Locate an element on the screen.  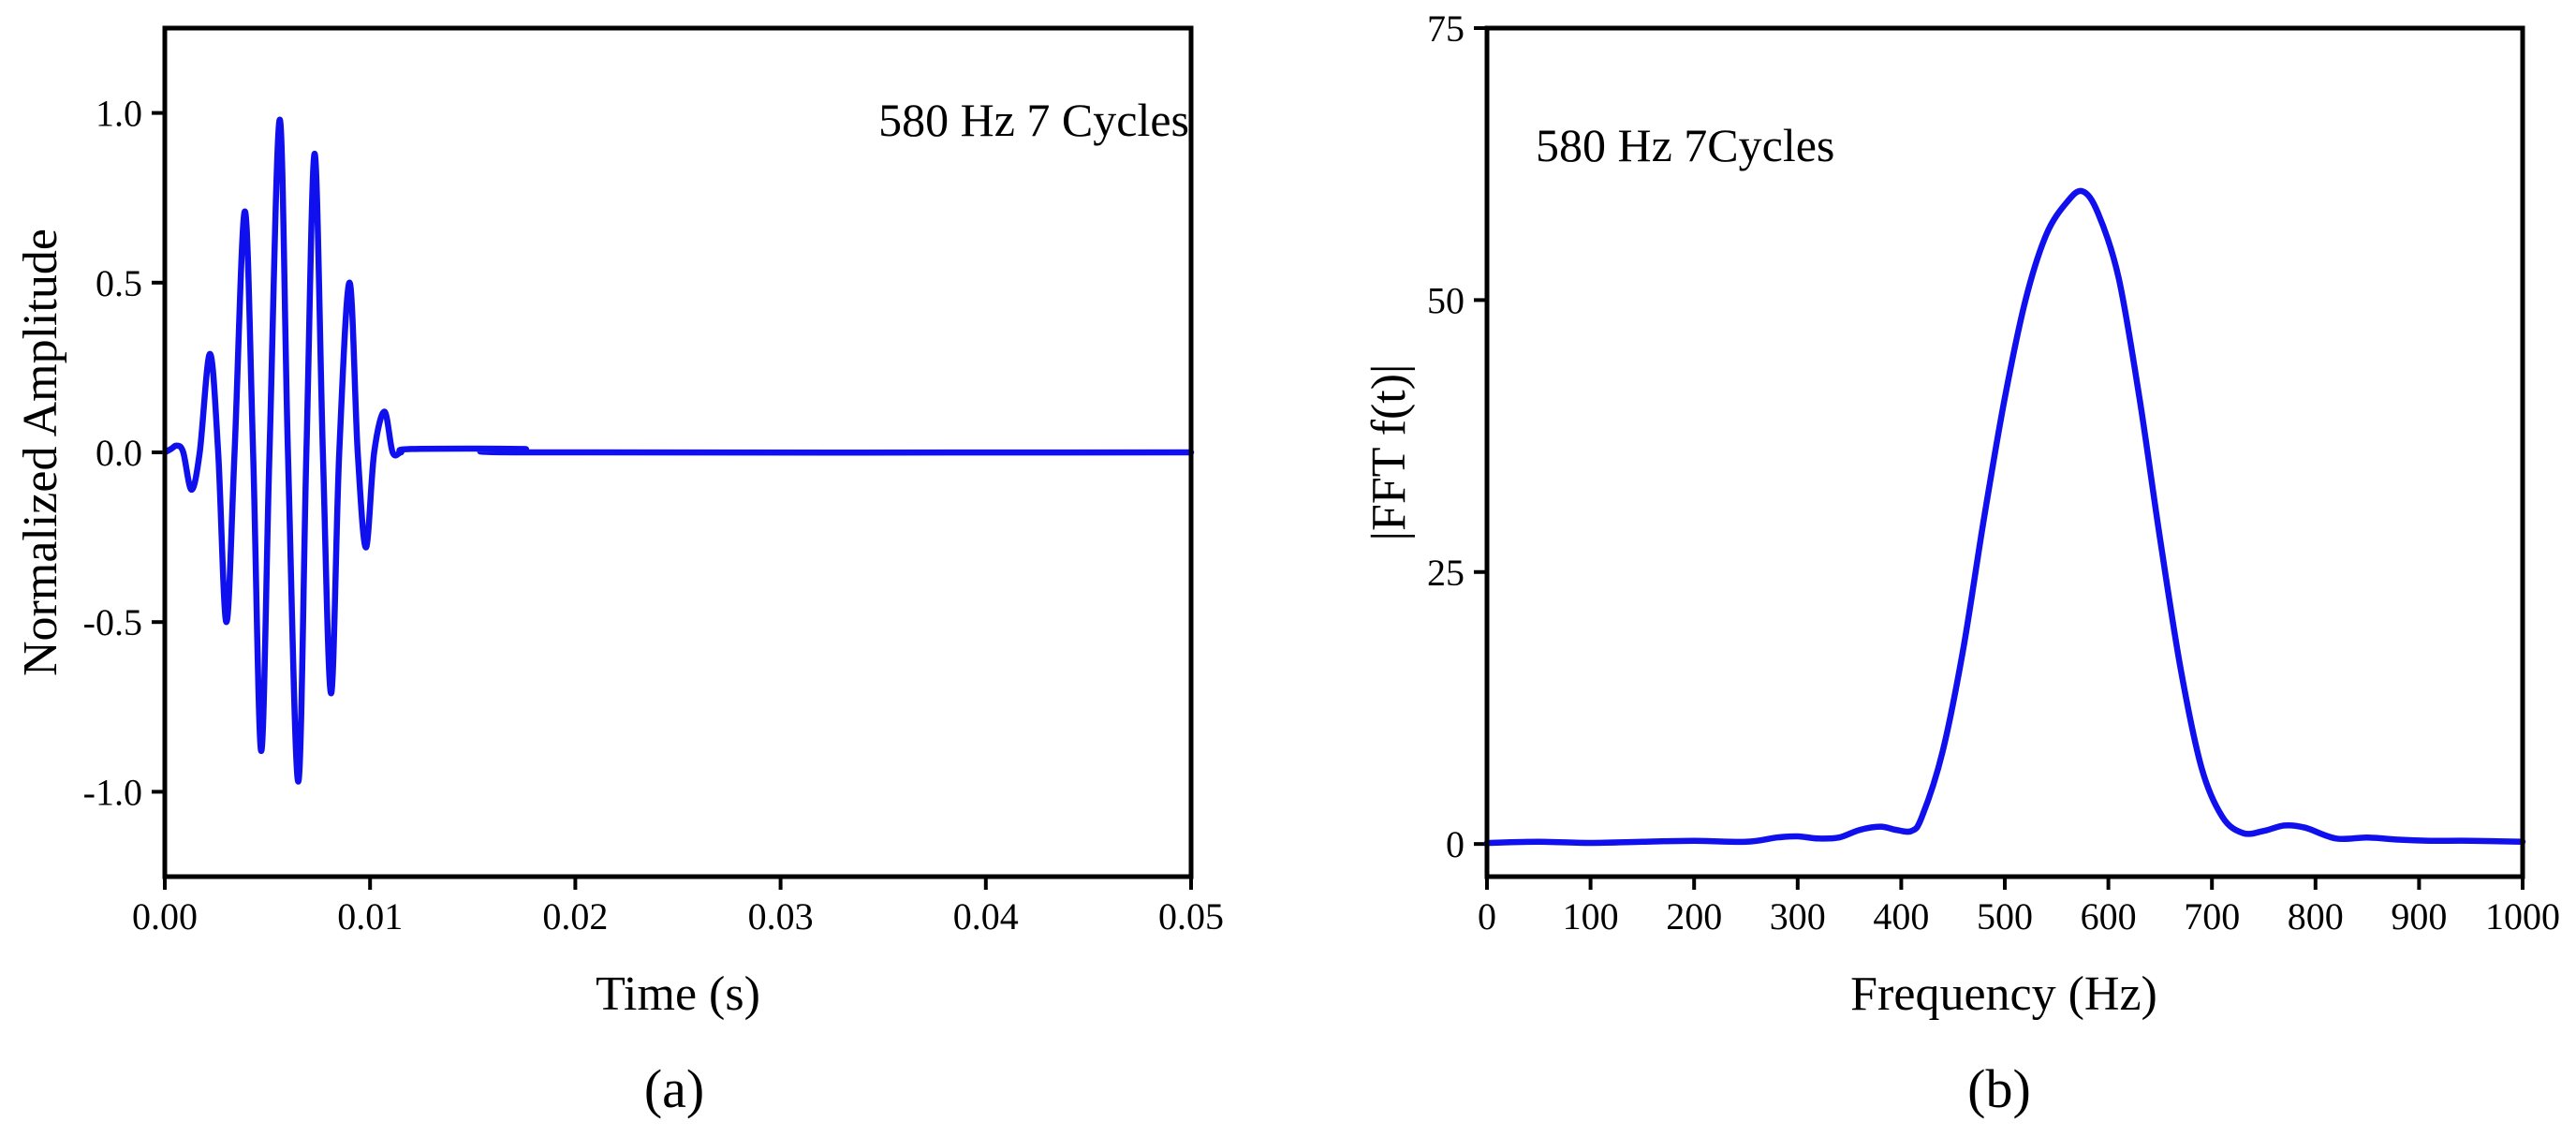
panel-a-caption: (a) is located at coordinates (674, 1088).